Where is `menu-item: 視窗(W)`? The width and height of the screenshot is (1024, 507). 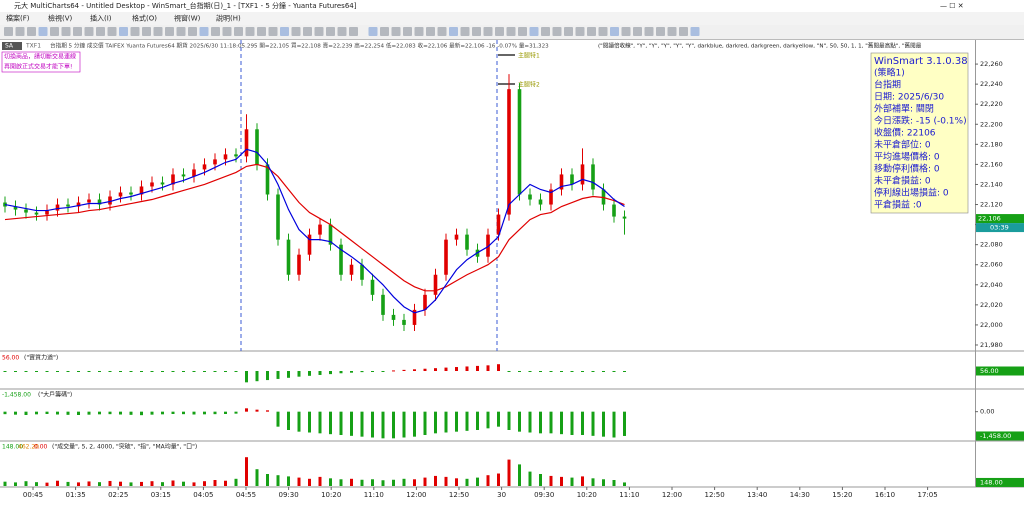
menu-item: 視窗(W) is located at coordinates (187, 18).